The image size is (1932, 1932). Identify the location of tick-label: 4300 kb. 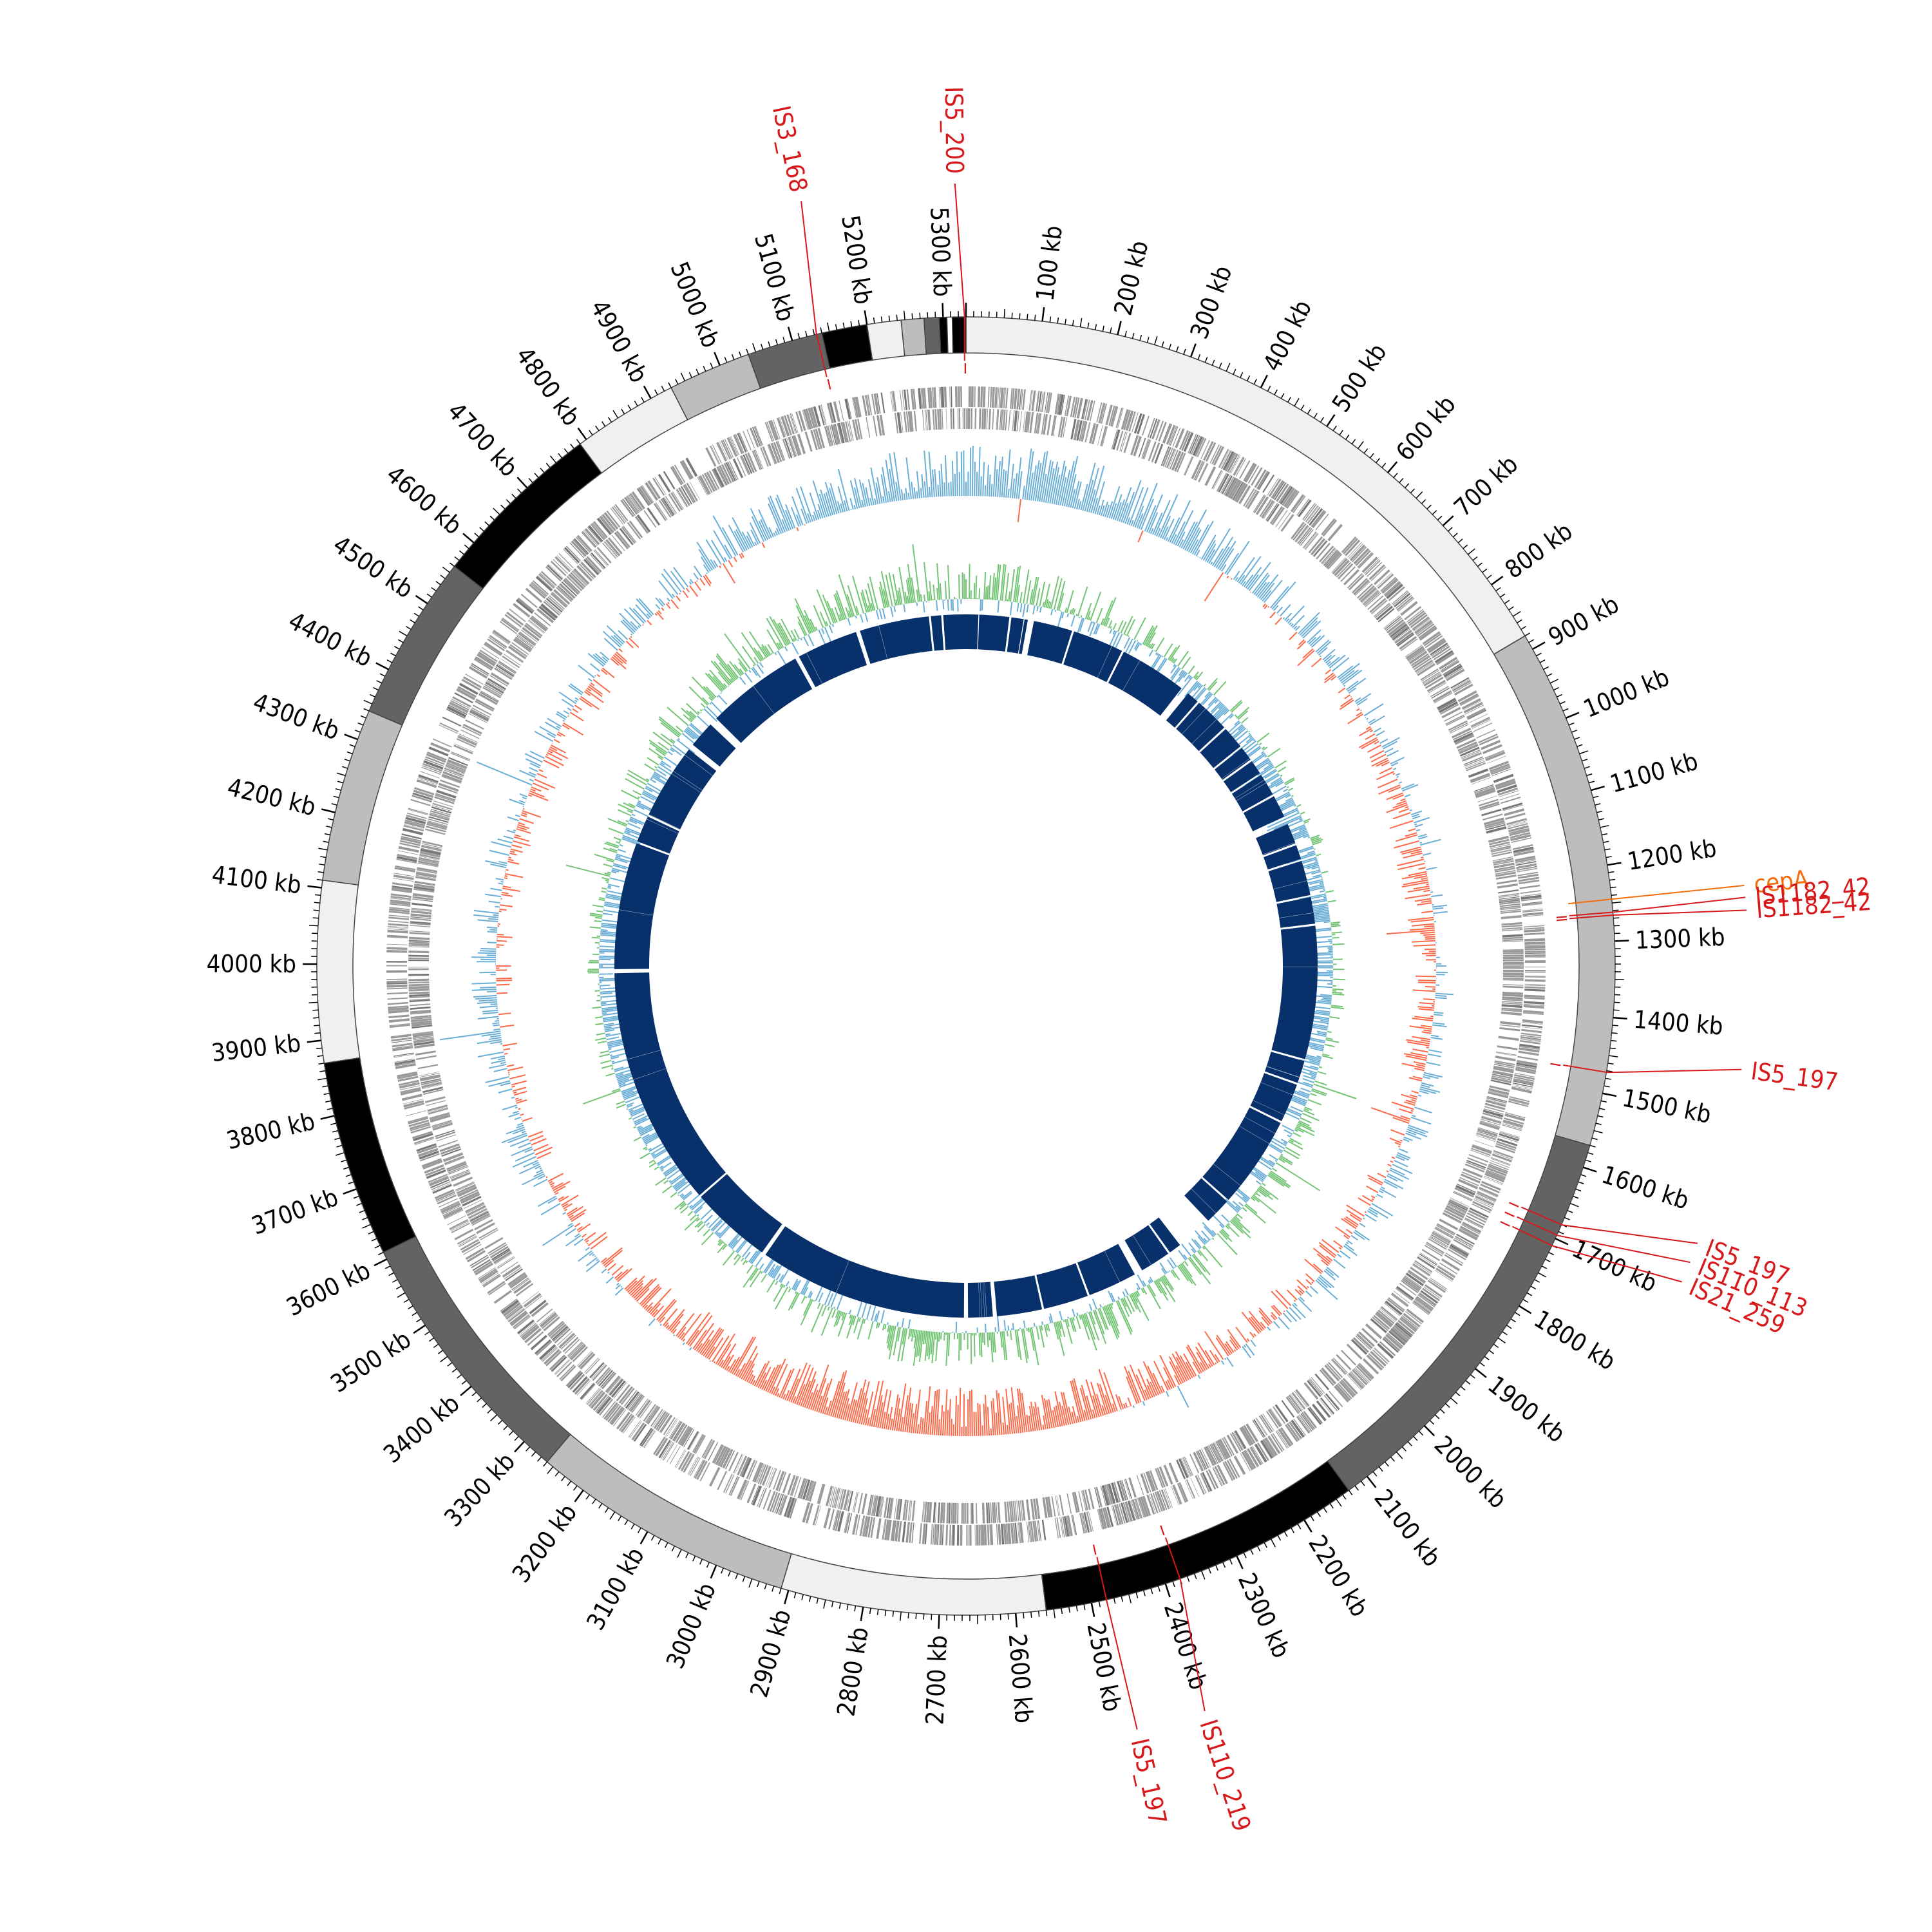
(296, 717).